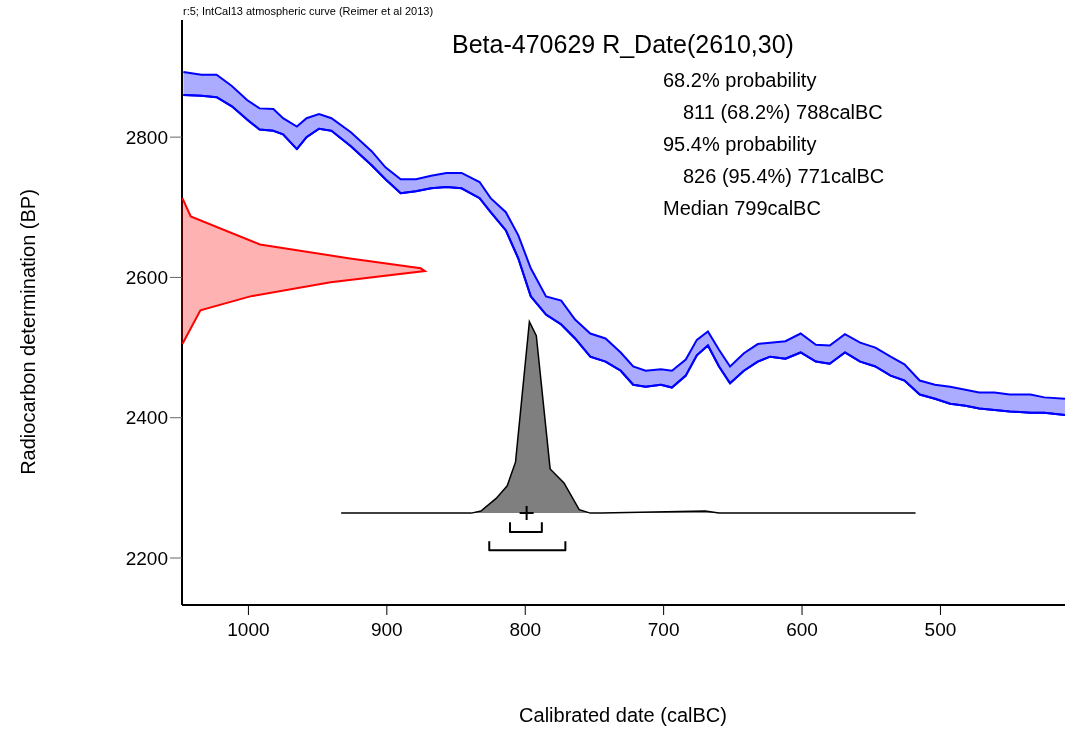 The width and height of the screenshot is (1065, 737). Describe the element at coordinates (742, 208) in the screenshot. I see `annotation: Median 799calBC` at that location.